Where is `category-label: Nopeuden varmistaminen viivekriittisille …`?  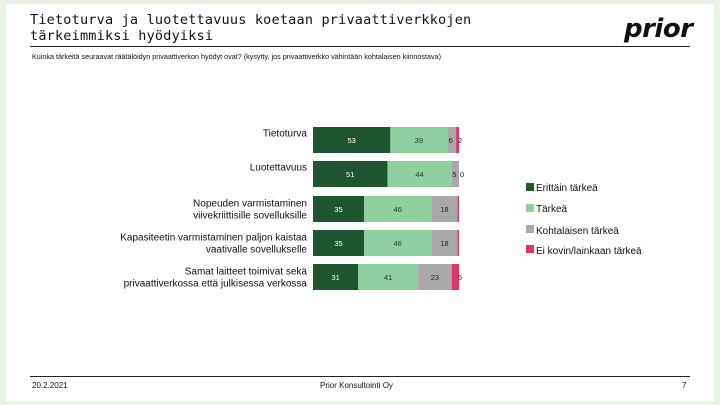 category-label: Nopeuden varmistaminen viivekriittisille … is located at coordinates (250, 210).